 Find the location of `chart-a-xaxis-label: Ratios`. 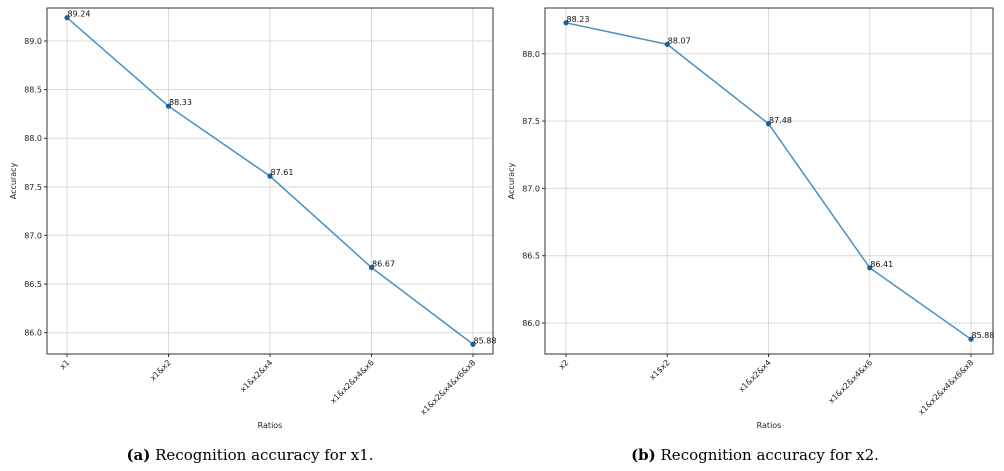

chart-a-xaxis-label: Ratios is located at coordinates (270, 425).